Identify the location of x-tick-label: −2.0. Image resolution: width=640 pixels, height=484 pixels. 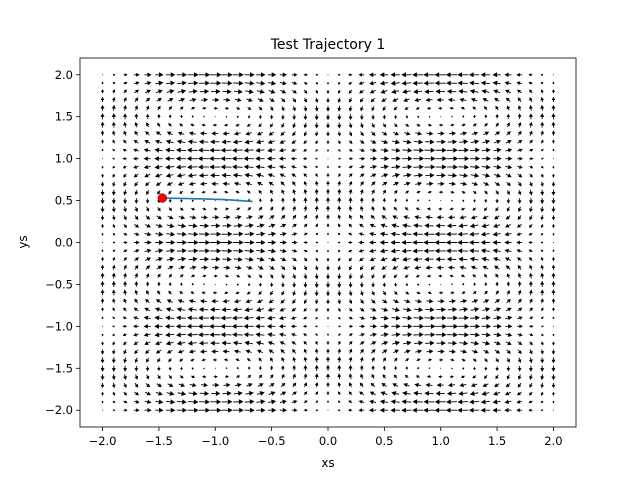
(103, 441).